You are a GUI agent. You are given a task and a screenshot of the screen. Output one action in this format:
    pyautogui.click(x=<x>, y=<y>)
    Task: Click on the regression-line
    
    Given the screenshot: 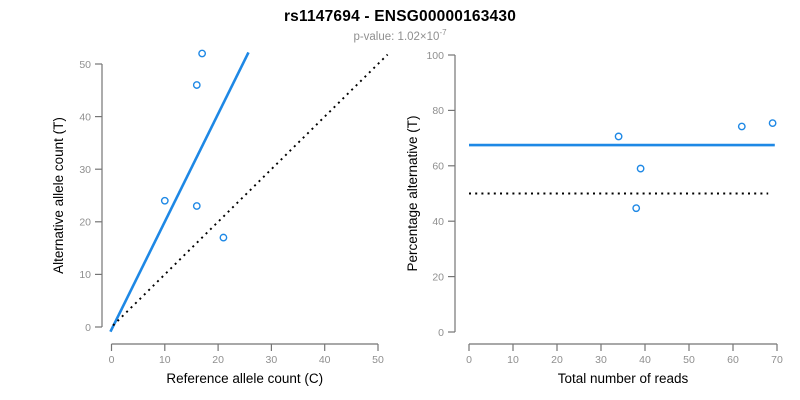 What is the action you would take?
    pyautogui.click(x=179, y=192)
    